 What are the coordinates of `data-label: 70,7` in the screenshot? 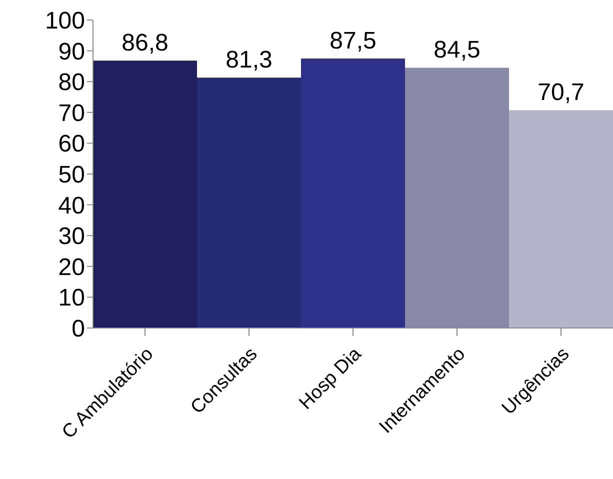 It's located at (561, 92).